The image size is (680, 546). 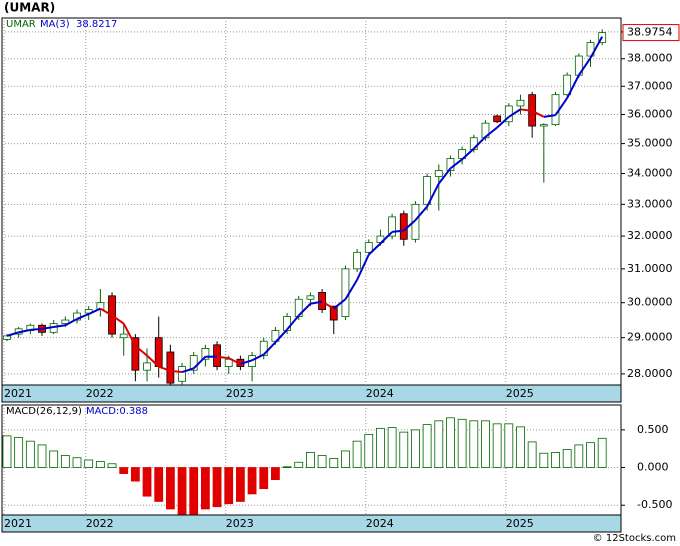 What do you see at coordinates (117, 411) in the screenshot?
I see `indicator-value: MACD:0.388` at bounding box center [117, 411].